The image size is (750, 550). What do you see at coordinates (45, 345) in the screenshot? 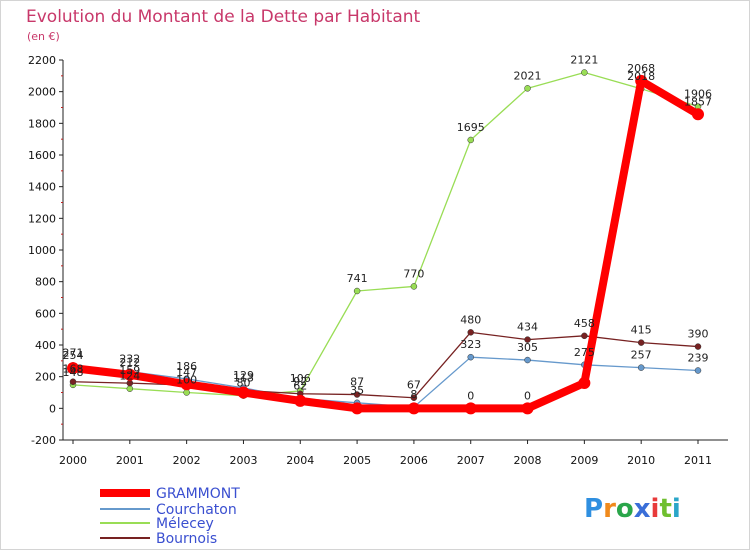
I see `y-tick-label: 400` at bounding box center [45, 345].